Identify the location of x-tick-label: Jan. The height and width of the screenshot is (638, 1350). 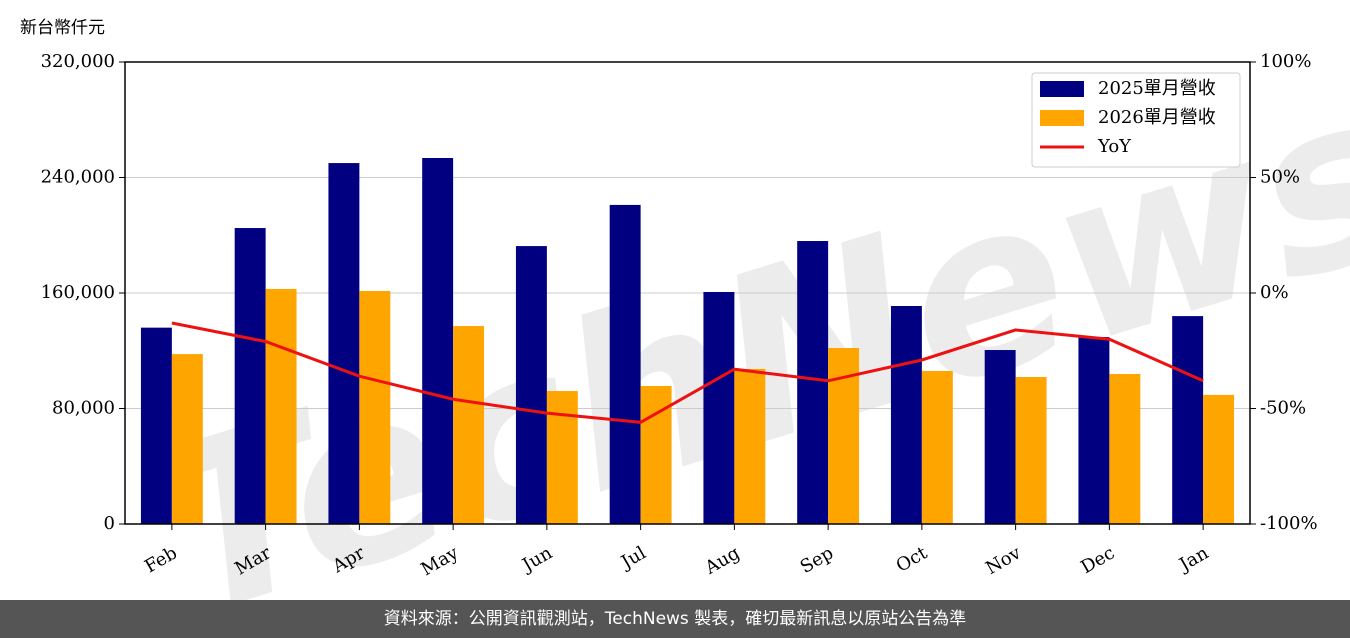
(1193, 559).